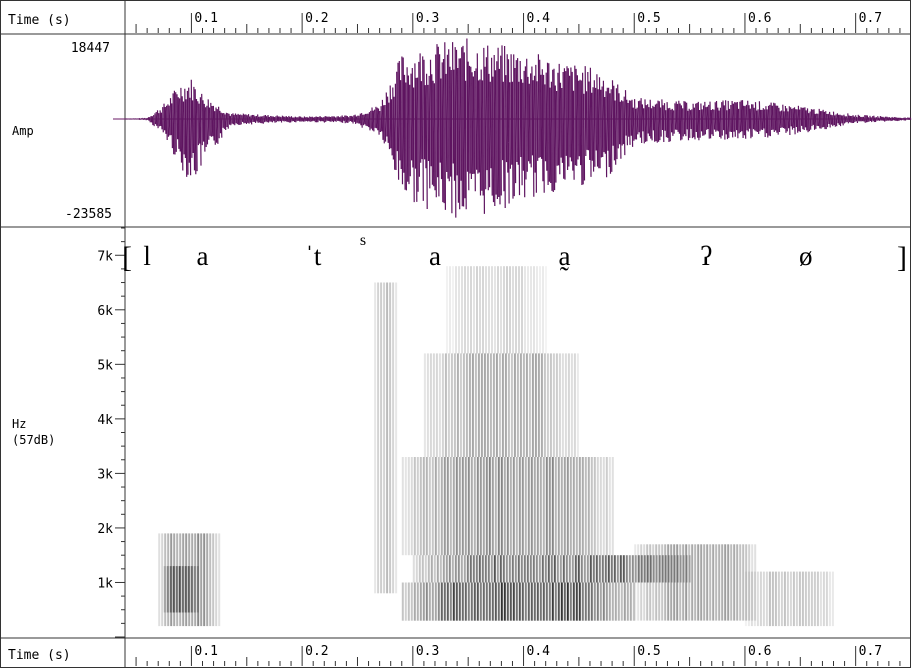 The height and width of the screenshot is (669, 913). Describe the element at coordinates (363, 240) in the screenshot. I see `transcription-segment: s` at that location.